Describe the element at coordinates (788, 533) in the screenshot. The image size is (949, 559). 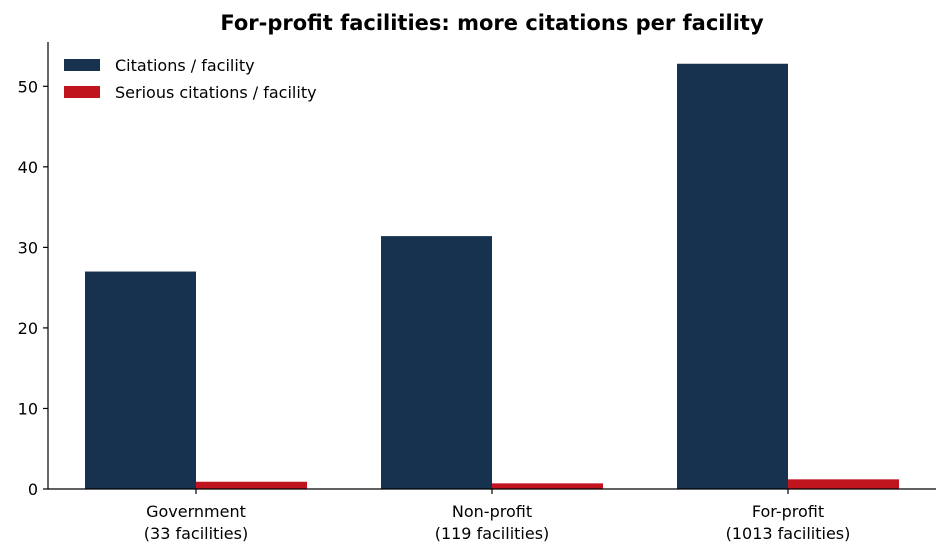
I see `x-tick-label-2-1: (1013 facilities)` at that location.